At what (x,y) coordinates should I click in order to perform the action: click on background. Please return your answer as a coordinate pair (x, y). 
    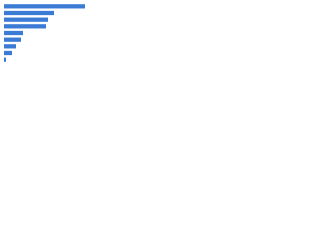
    Looking at the image, I should click on (50, 35).